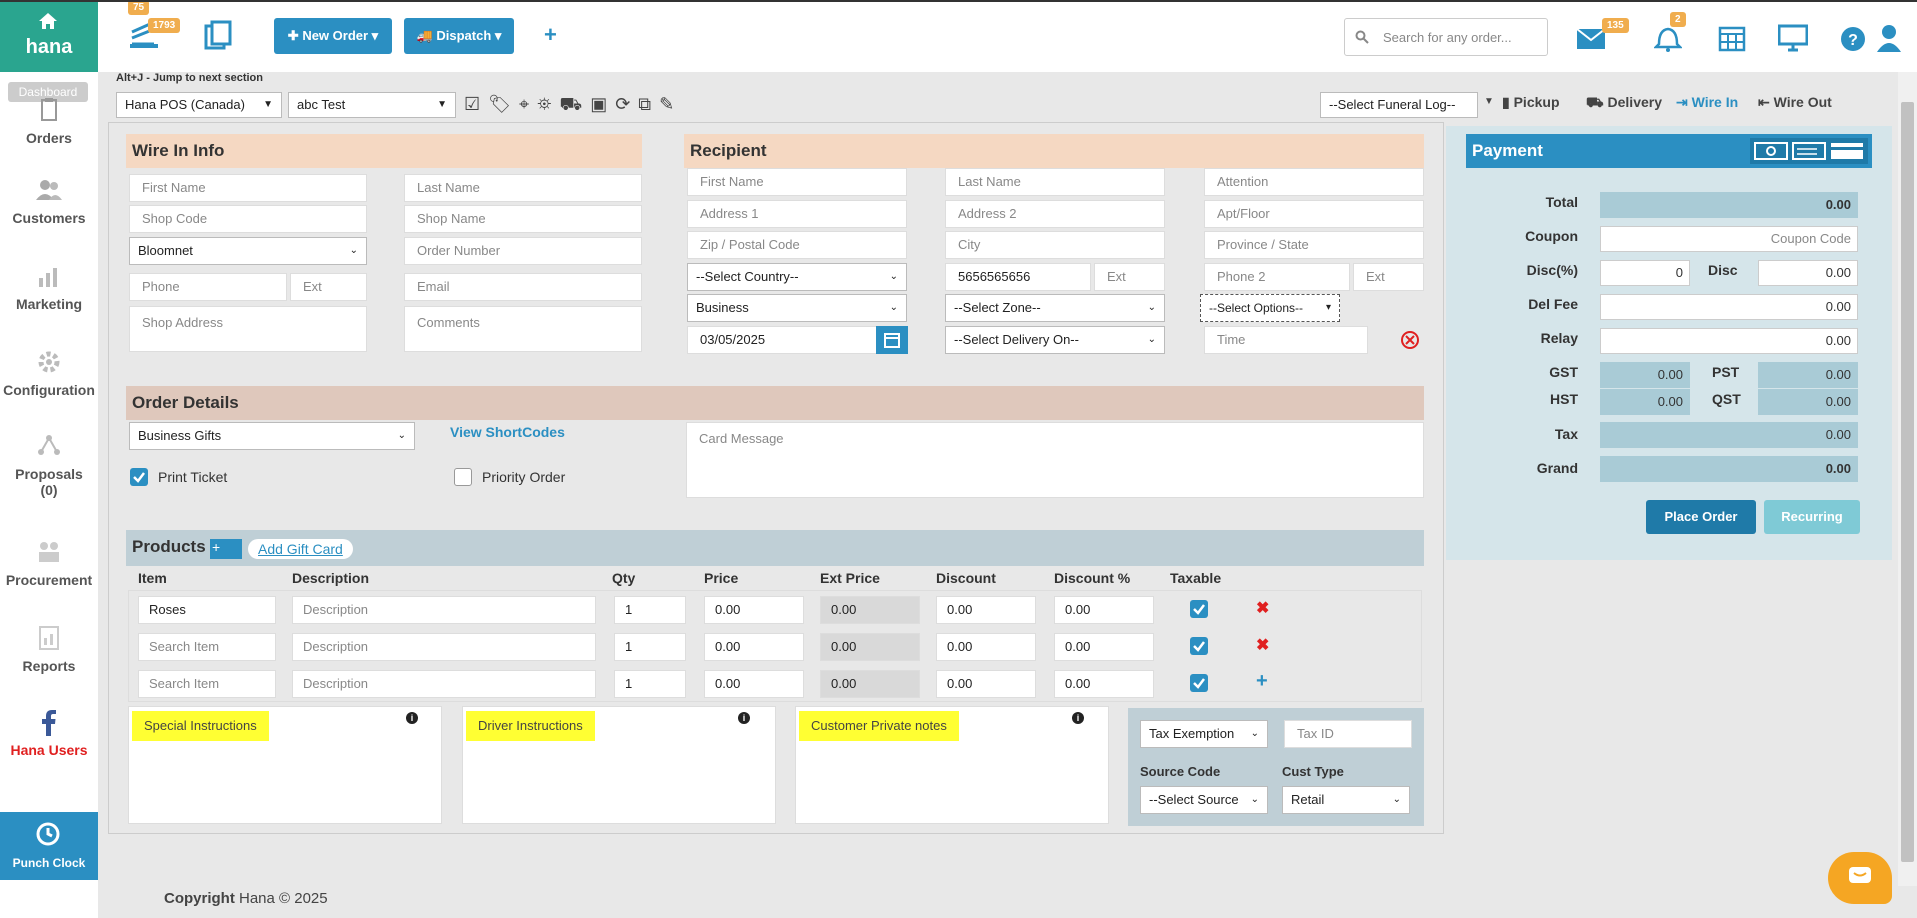  What do you see at coordinates (797, 182) in the screenshot?
I see `recipient-first-name-field: First Name` at bounding box center [797, 182].